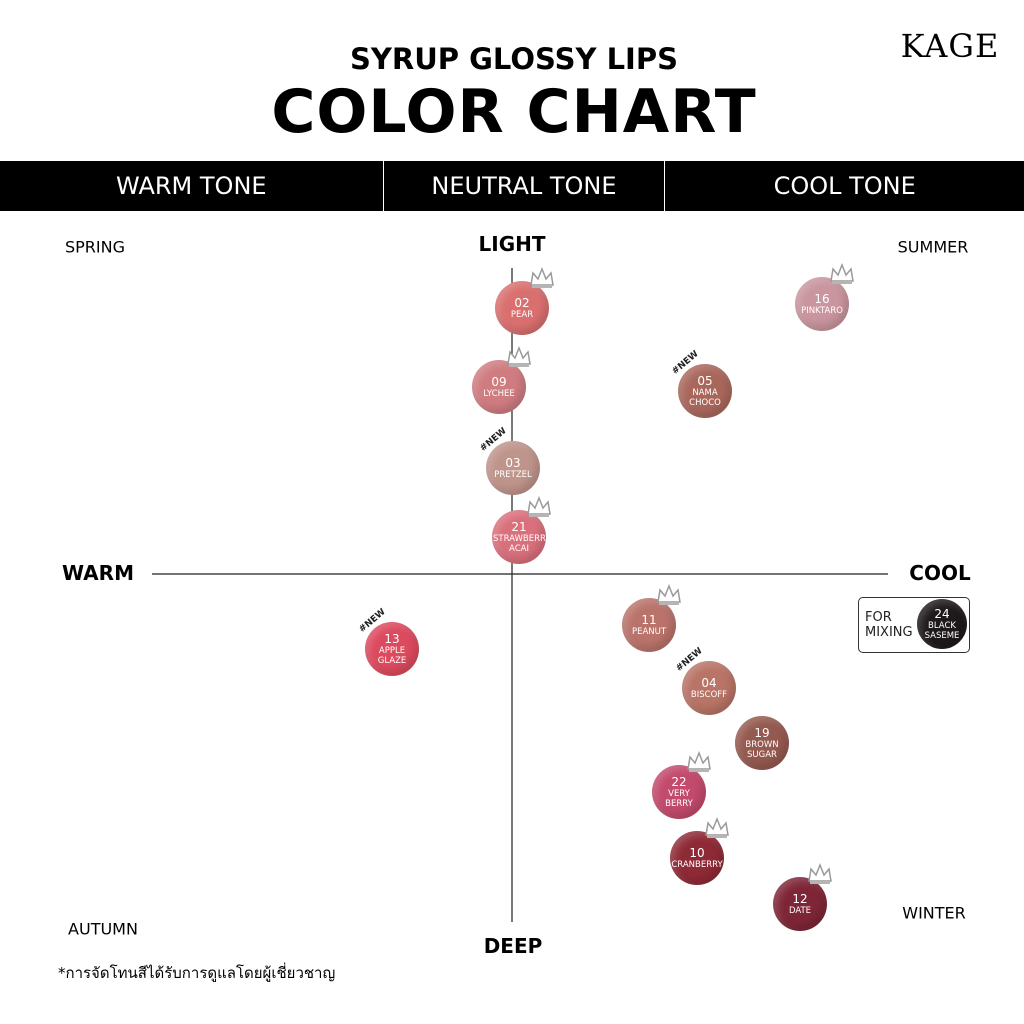 Image resolution: width=1024 pixels, height=1024 pixels. Describe the element at coordinates (762, 749) in the screenshot. I see `shade-name: BROWN SUGAR` at that location.